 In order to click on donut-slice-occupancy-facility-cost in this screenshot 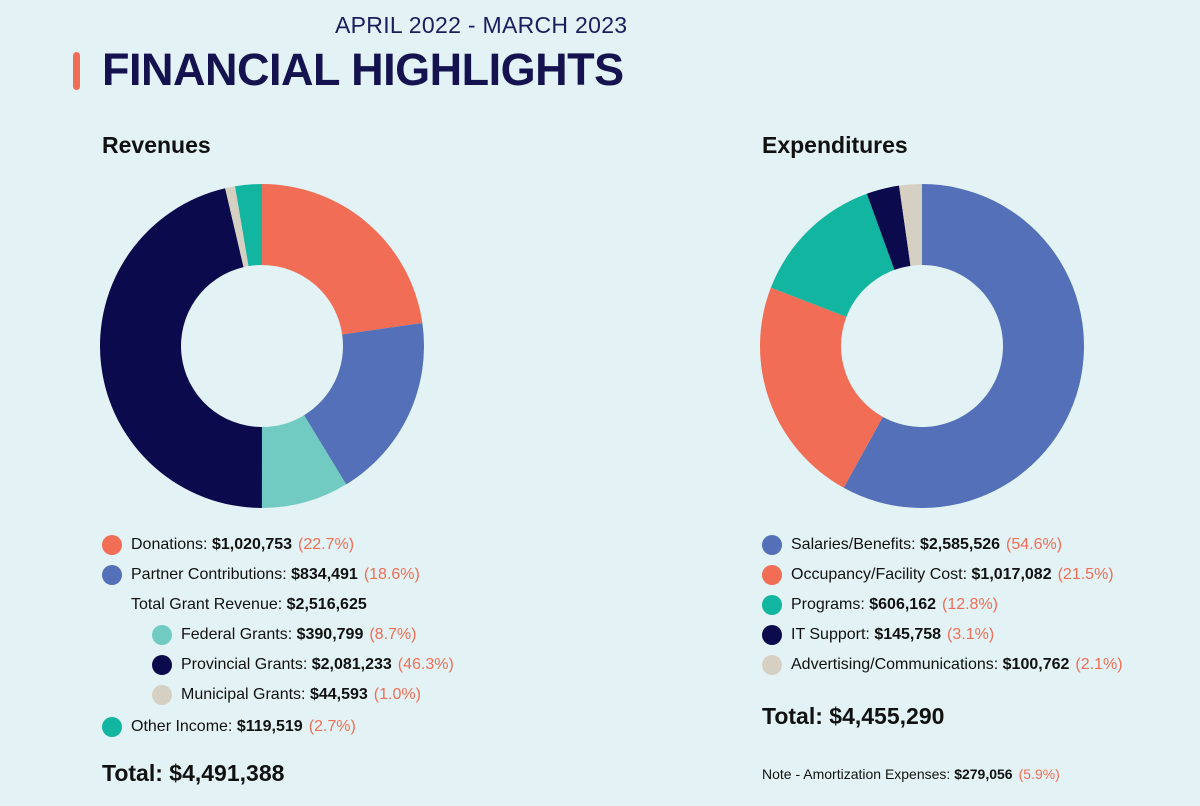, I will do `click(821, 387)`.